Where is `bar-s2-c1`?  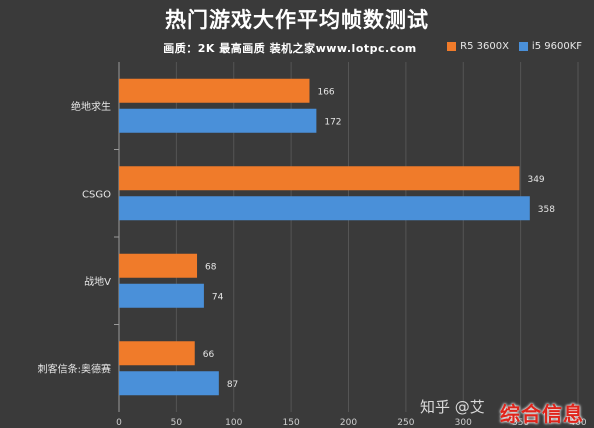
bar-s2-c1 is located at coordinates (324, 208).